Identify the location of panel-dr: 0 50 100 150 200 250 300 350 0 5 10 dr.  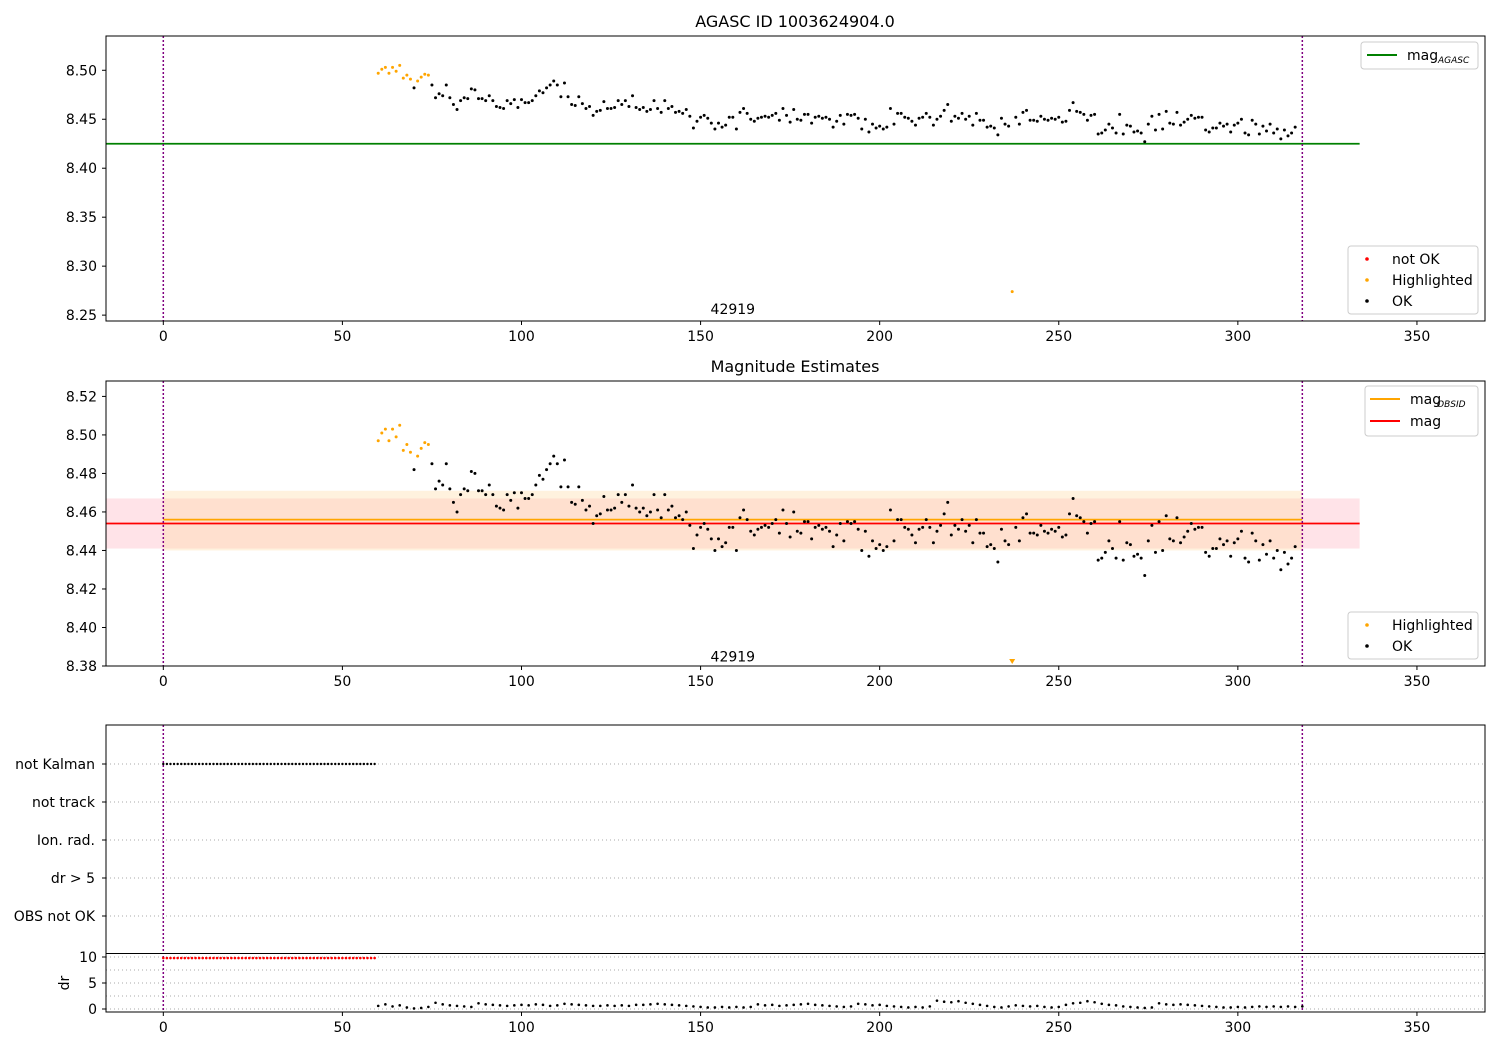
(771, 993).